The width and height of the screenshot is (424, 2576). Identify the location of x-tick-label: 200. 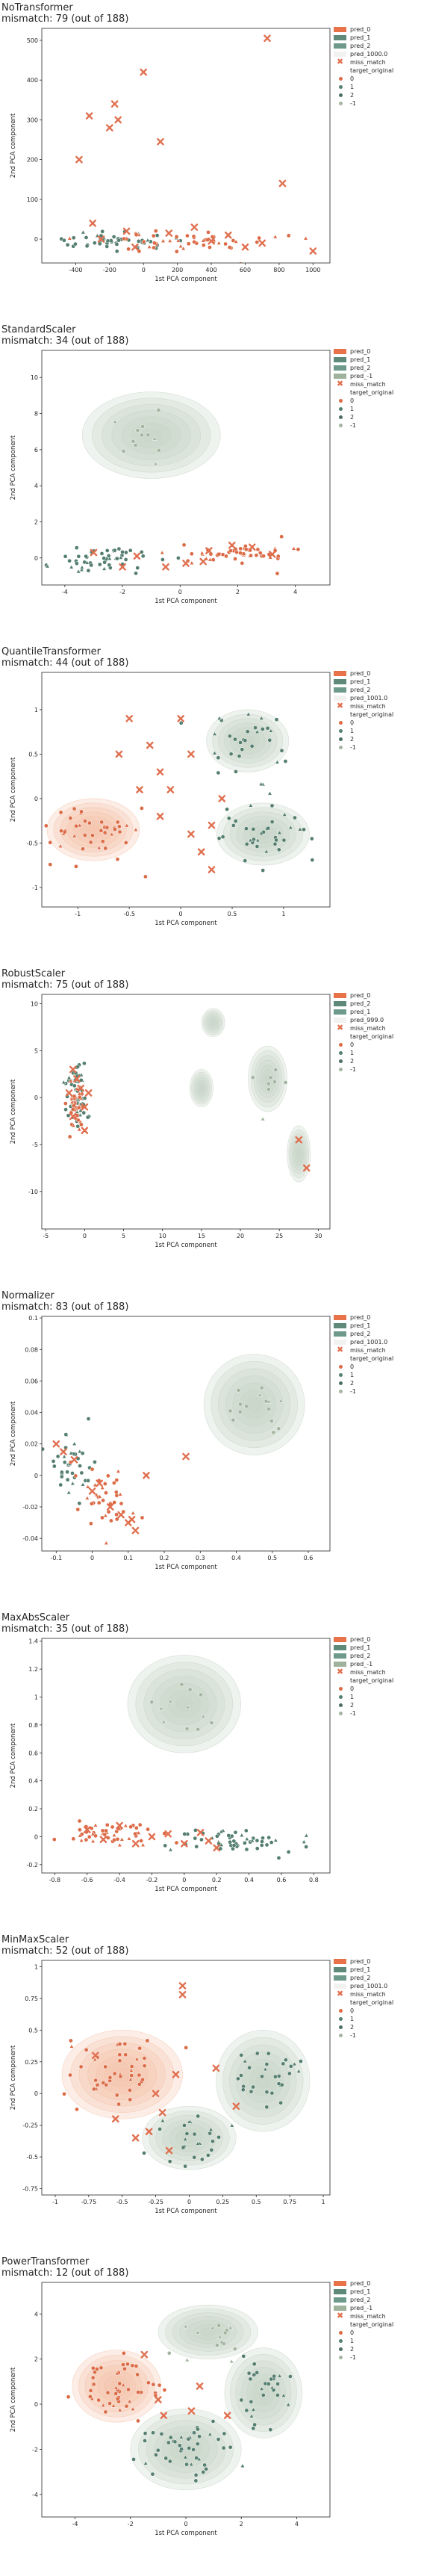
(177, 270).